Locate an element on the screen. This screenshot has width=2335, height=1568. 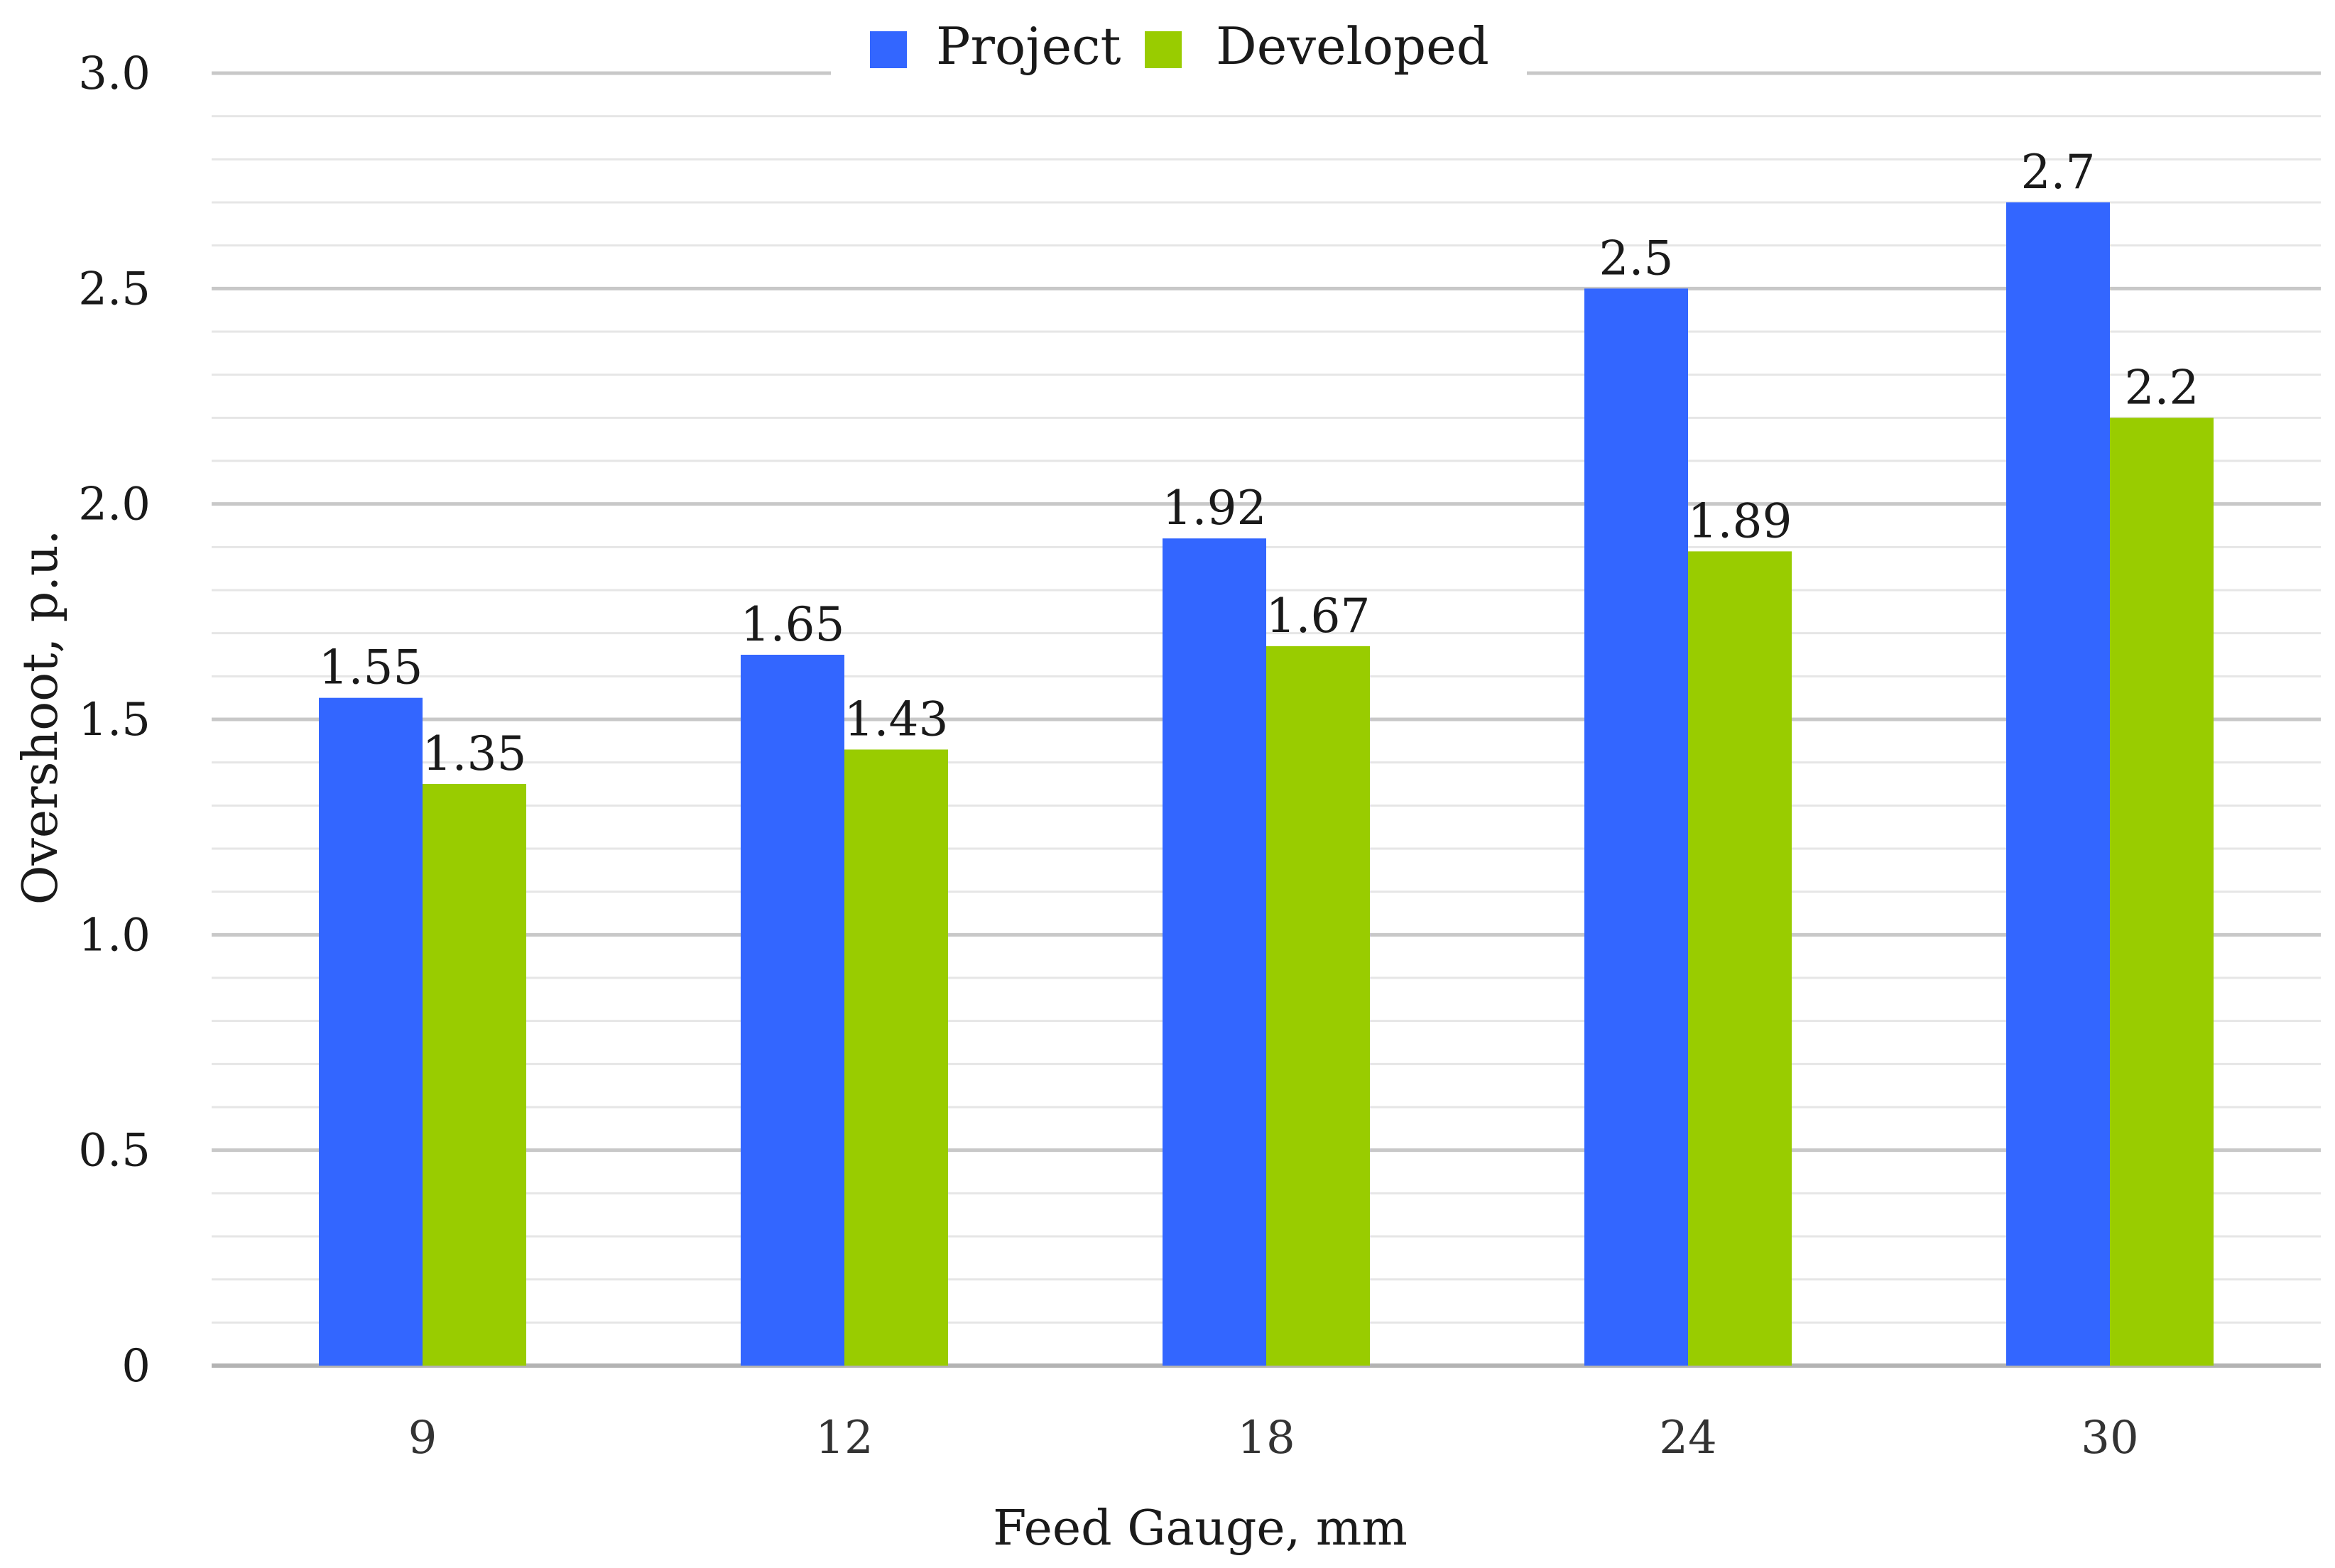
y-tick-label: 2.5 is located at coordinates (114, 289).